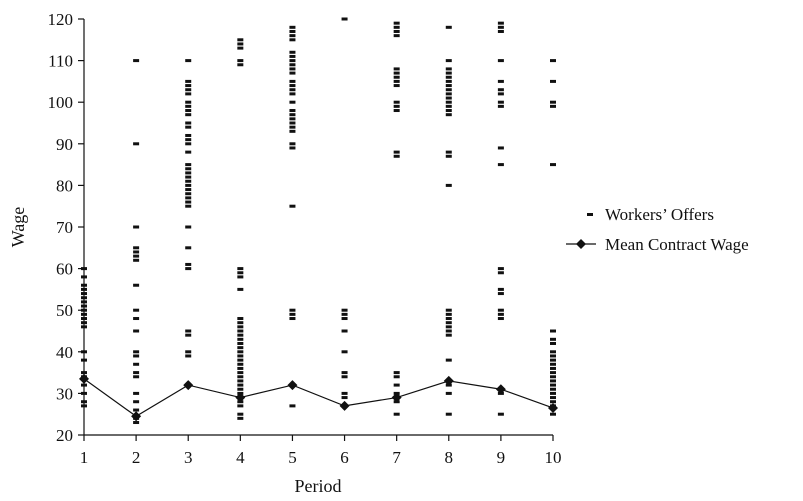 The width and height of the screenshot is (803, 501). I want to click on y-tick-label: 30, so click(64, 393).